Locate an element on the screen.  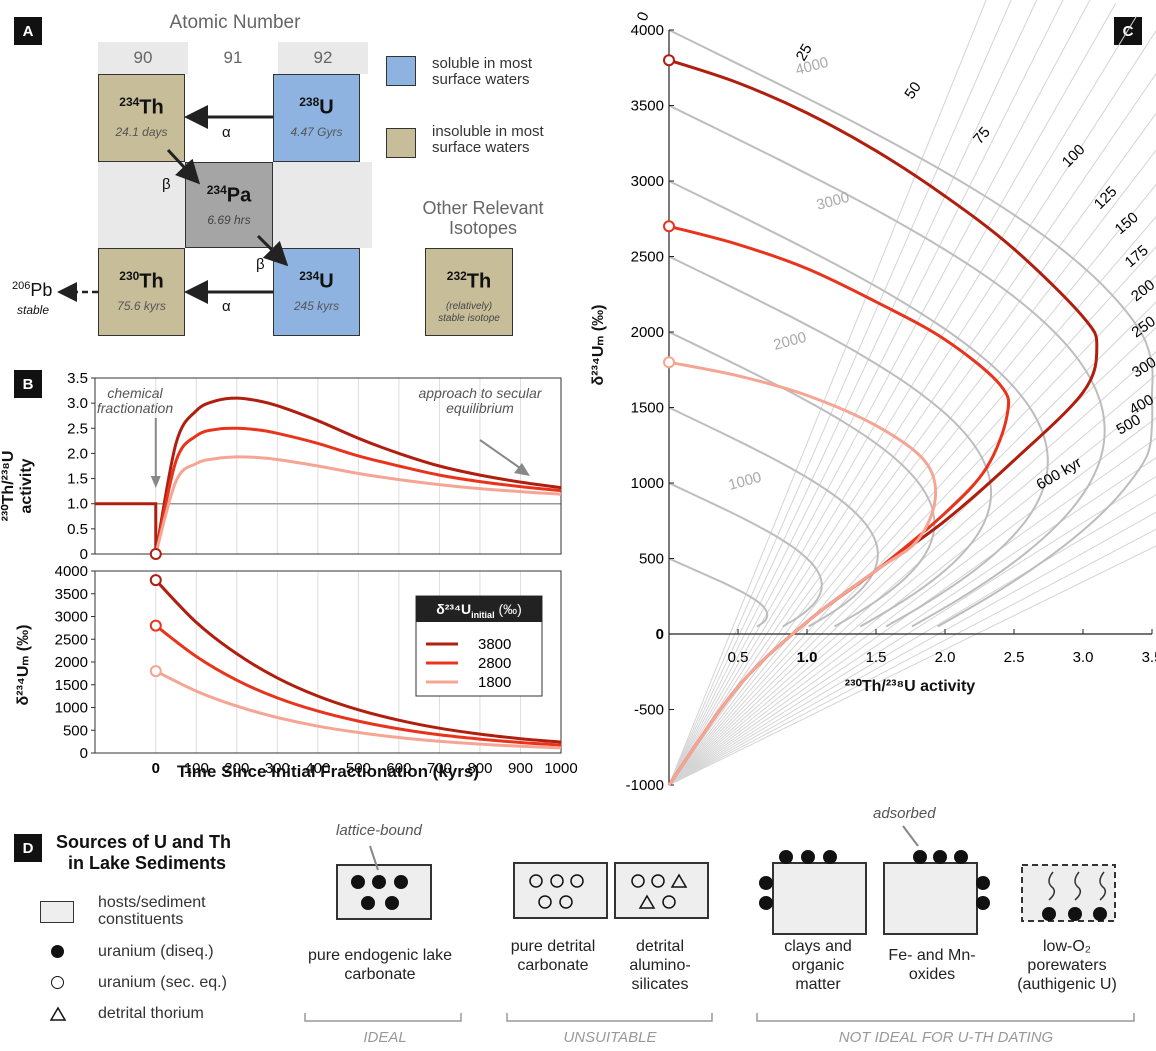
th232-cell: 232Th (relatively) stable isotope is located at coordinates (469, 292).